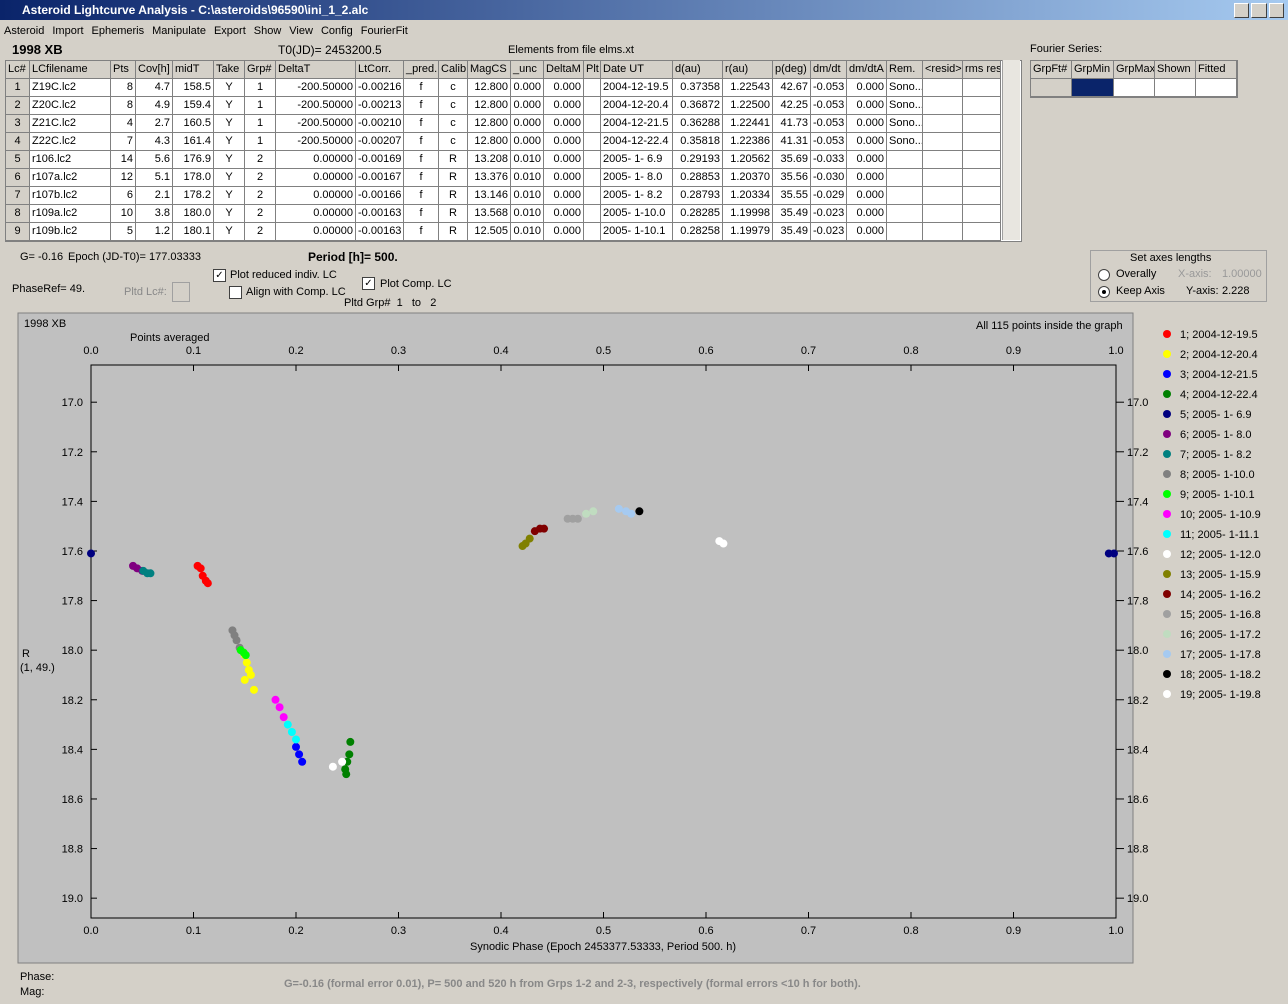 This screenshot has width=1288, height=1004. Describe the element at coordinates (905, 70) in the screenshot. I see `column-header: Rem.` at that location.